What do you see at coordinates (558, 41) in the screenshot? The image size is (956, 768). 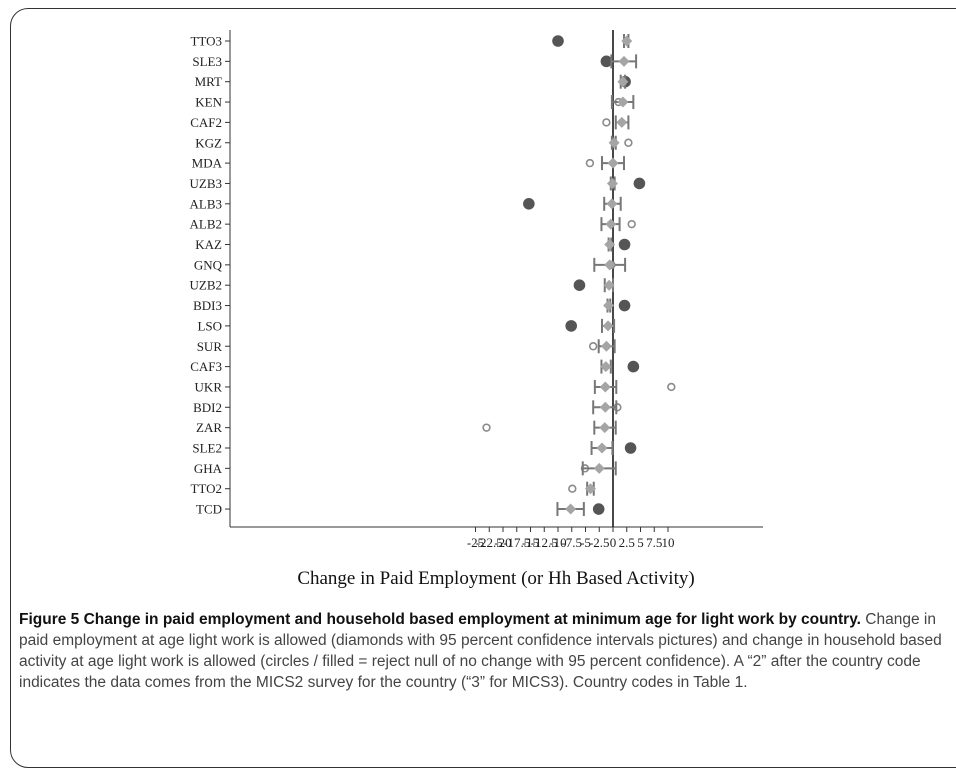 I see `household-filled-circle-tto3` at bounding box center [558, 41].